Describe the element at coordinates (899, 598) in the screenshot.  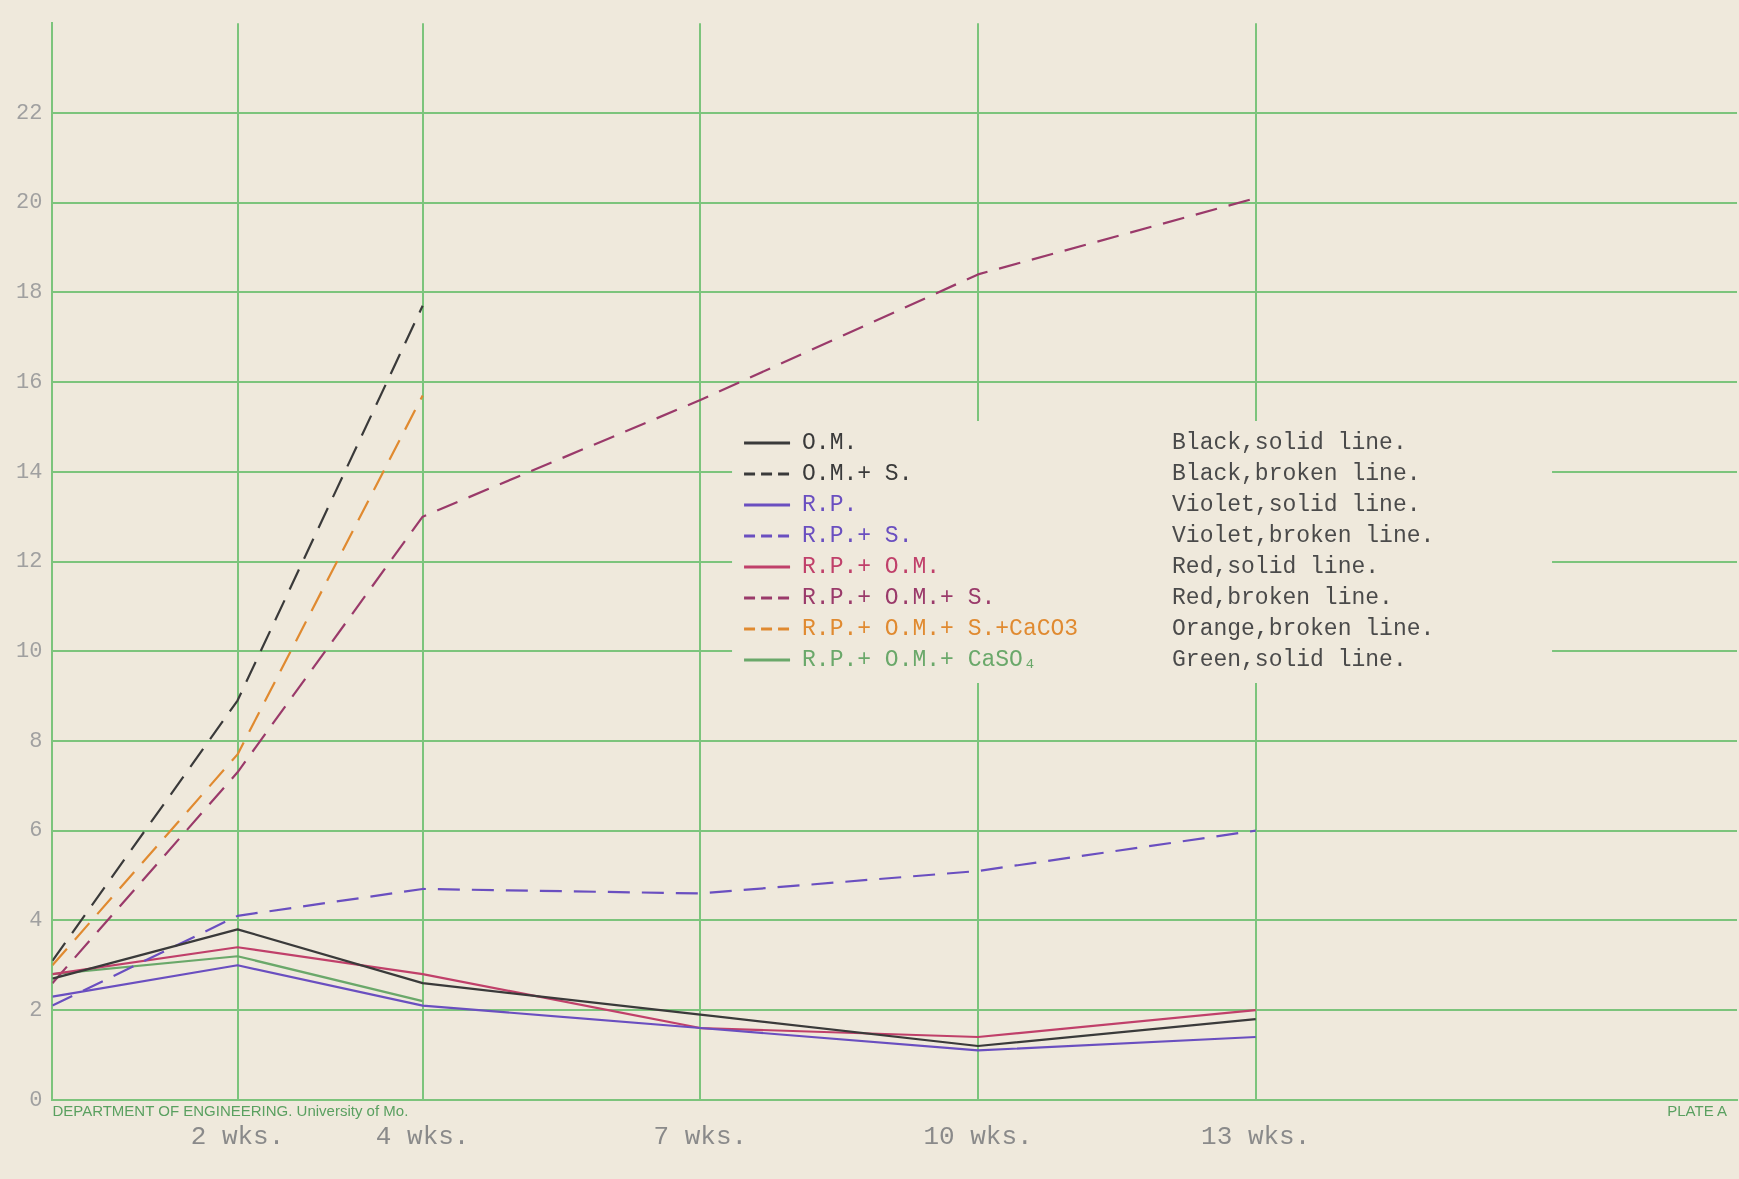
I see `legend-label: R.P.+ O.M.+ S.` at that location.